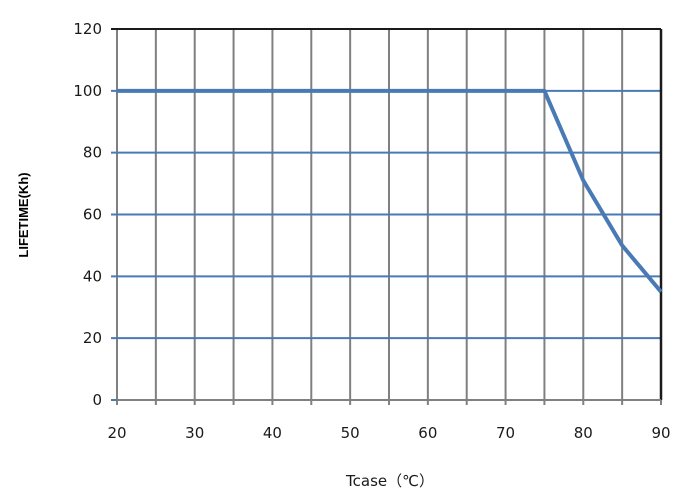  What do you see at coordinates (87, 91) in the screenshot?
I see `y-tick-label: 100` at bounding box center [87, 91].